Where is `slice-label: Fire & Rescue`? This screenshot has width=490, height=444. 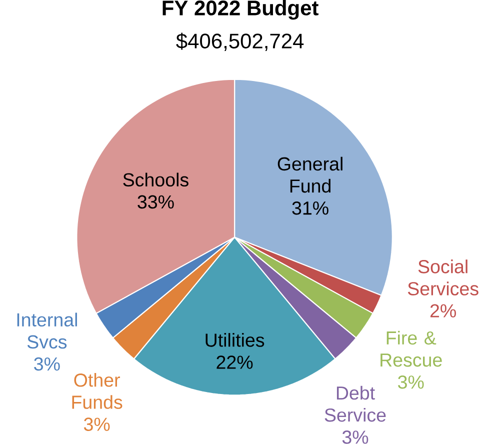 slice-label: Fire & Rescue is located at coordinates (411, 348).